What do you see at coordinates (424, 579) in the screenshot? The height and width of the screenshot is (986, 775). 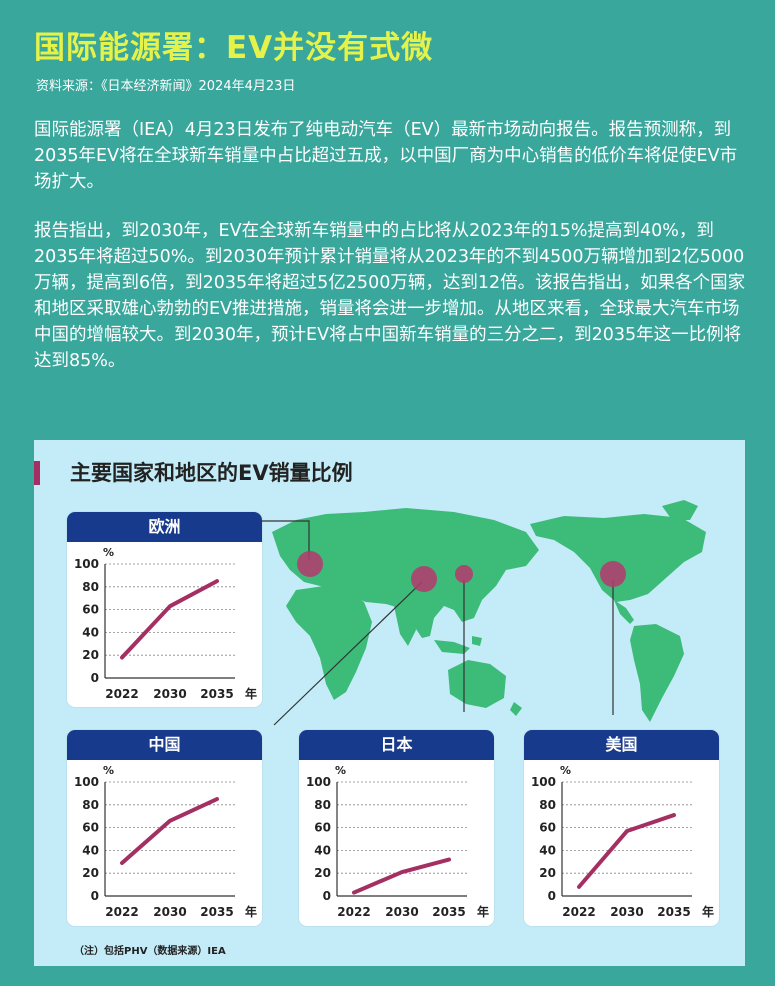 I see `marker-china` at bounding box center [424, 579].